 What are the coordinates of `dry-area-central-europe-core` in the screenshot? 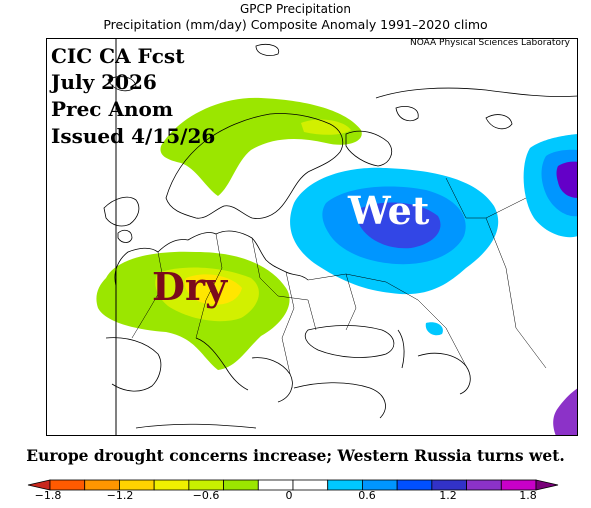 It's located at (213, 289).